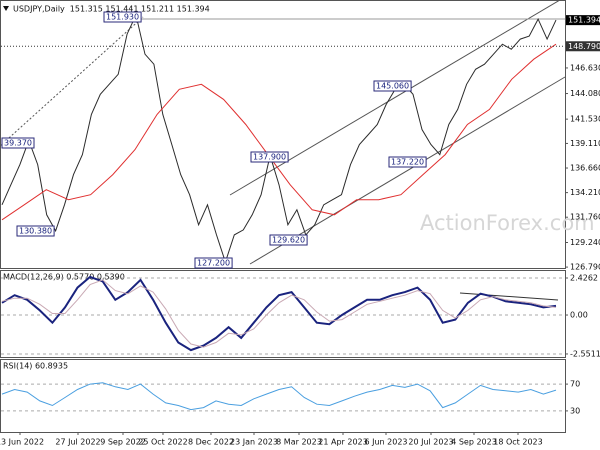  Describe the element at coordinates (211, 442) in the screenshot. I see `x-tick-label: 8 Dec 2022` at that location.